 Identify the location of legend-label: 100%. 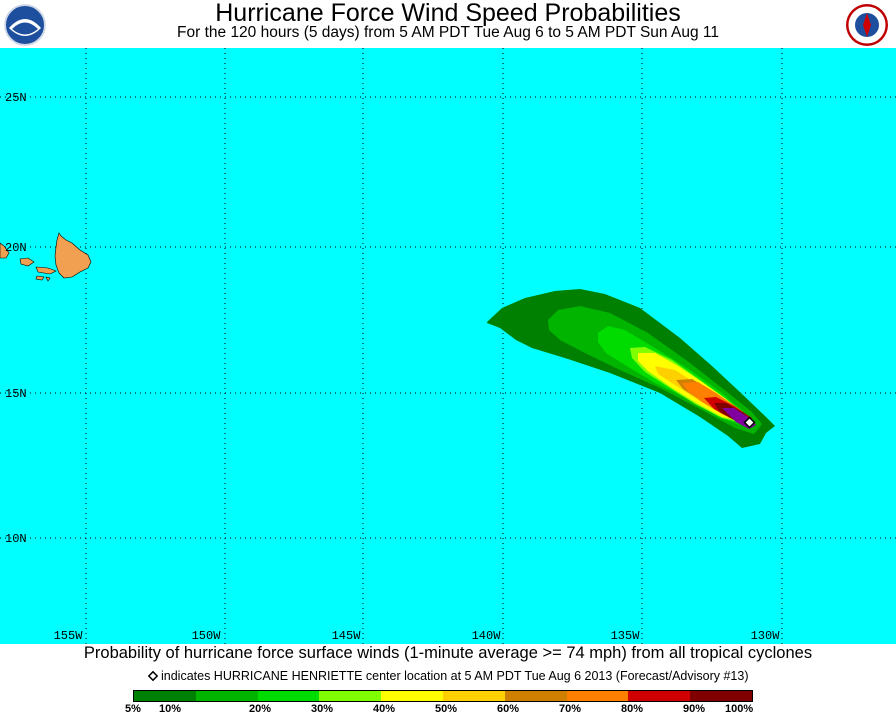
(739, 709).